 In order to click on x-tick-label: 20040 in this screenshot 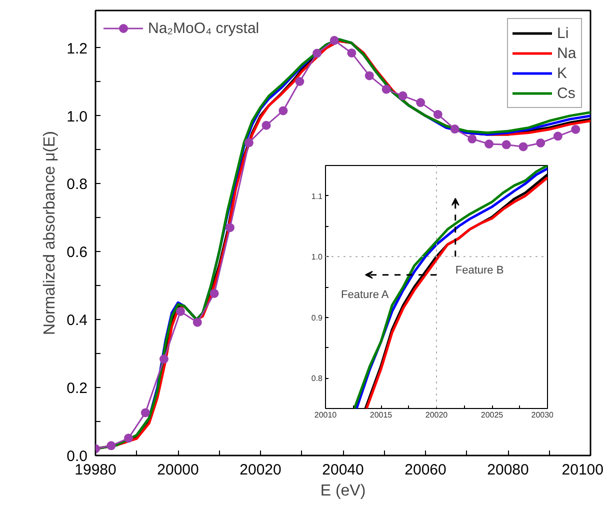, I will do `click(343, 470)`.